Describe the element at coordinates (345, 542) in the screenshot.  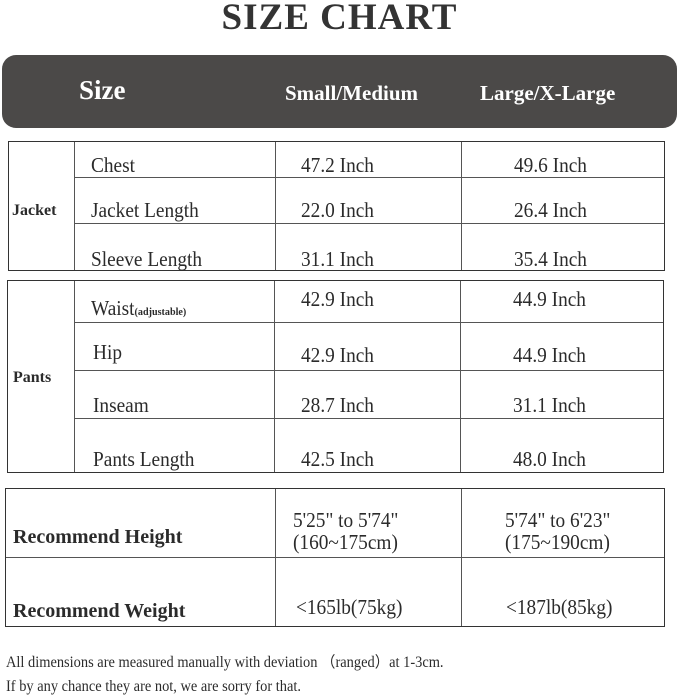
I see `value-cell: (160~175cm)` at that location.